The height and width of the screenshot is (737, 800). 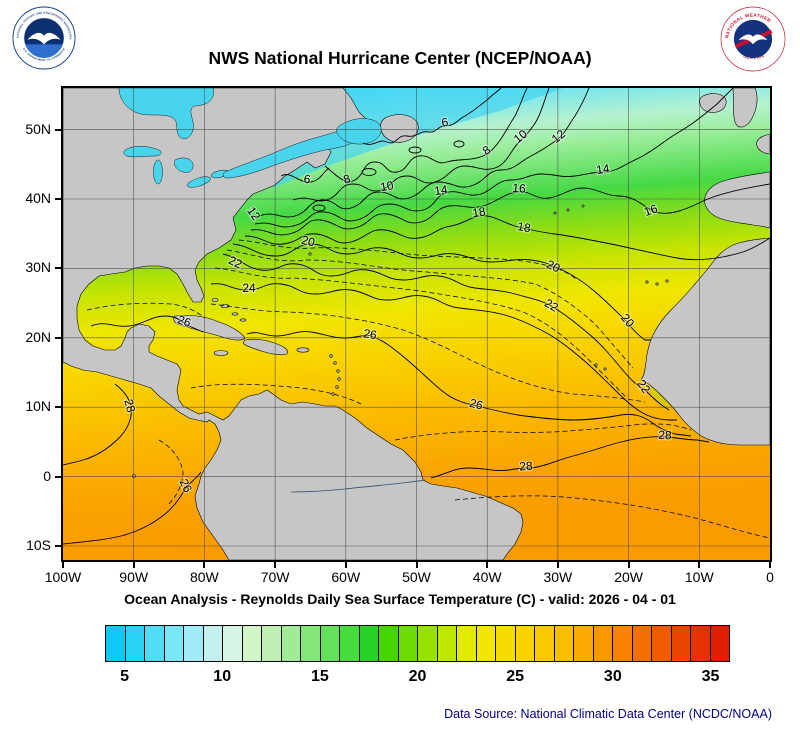 What do you see at coordinates (132, 508) in the screenshot?
I see `contour-line-26-pacific` at bounding box center [132, 508].